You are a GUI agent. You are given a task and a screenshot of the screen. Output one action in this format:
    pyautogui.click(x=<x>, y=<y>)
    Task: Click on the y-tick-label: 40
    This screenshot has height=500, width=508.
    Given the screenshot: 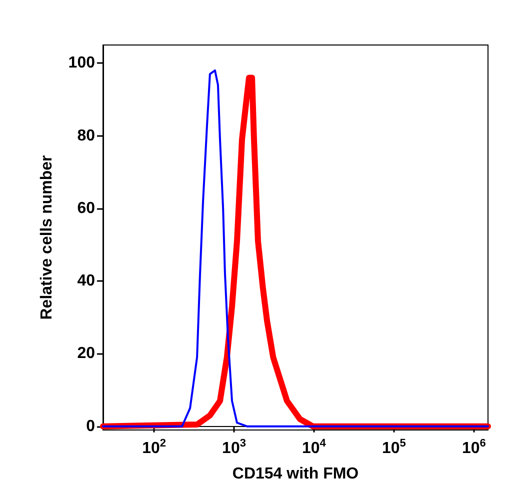 What is the action you would take?
    pyautogui.click(x=86, y=281)
    